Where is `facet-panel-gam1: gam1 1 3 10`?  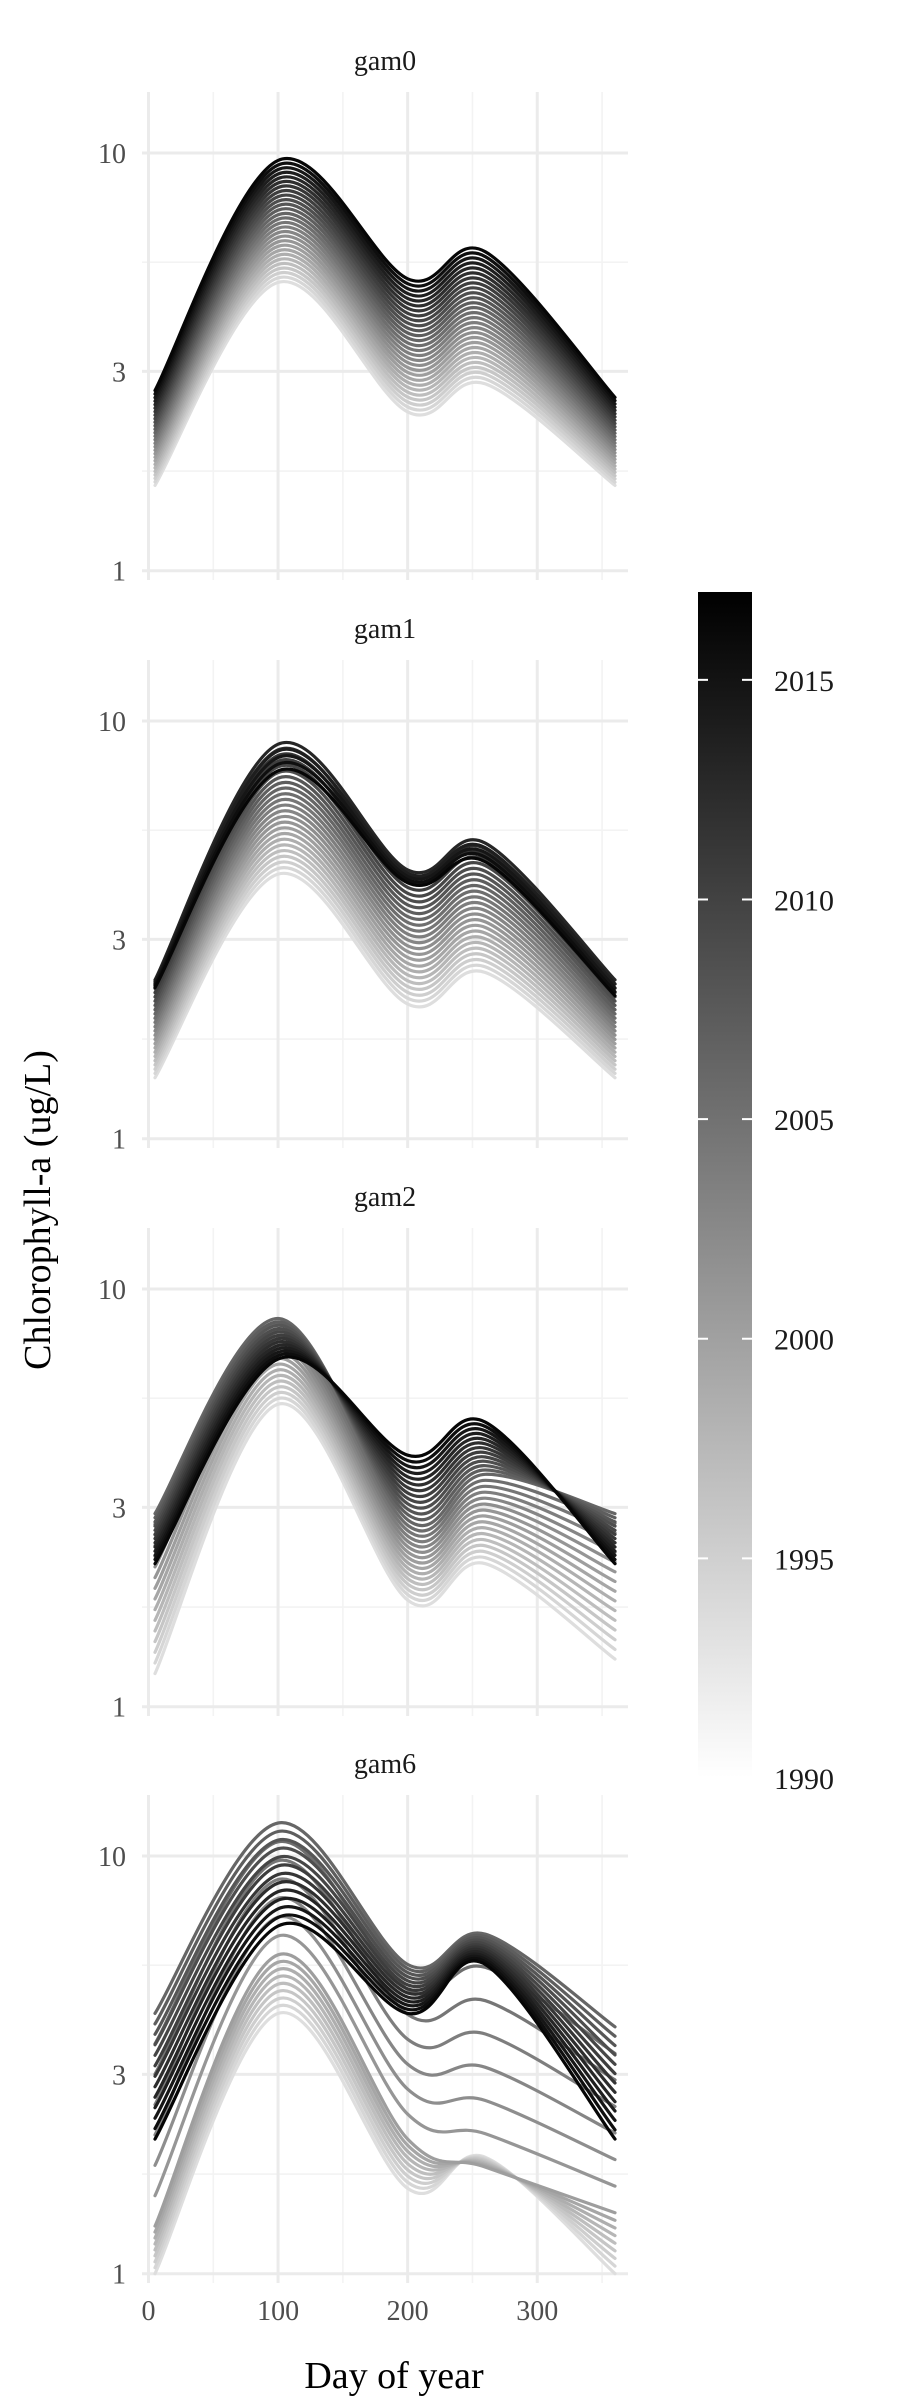 facet-panel-gam1: gam1 1 3 10 is located at coordinates (363, 885).